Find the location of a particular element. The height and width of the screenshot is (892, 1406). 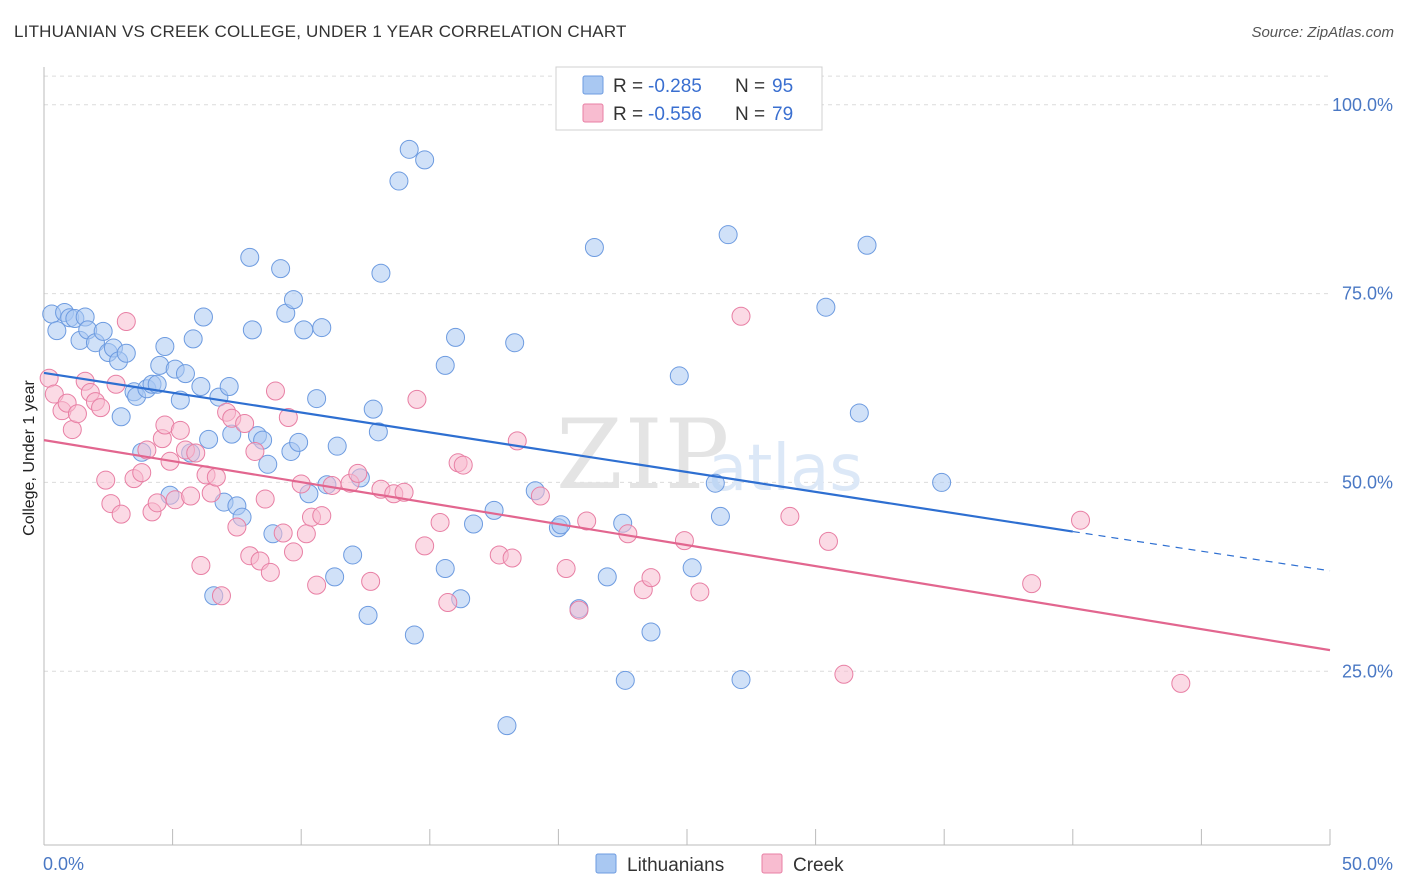

watermark-atlas: atlas is located at coordinates (785, 469).